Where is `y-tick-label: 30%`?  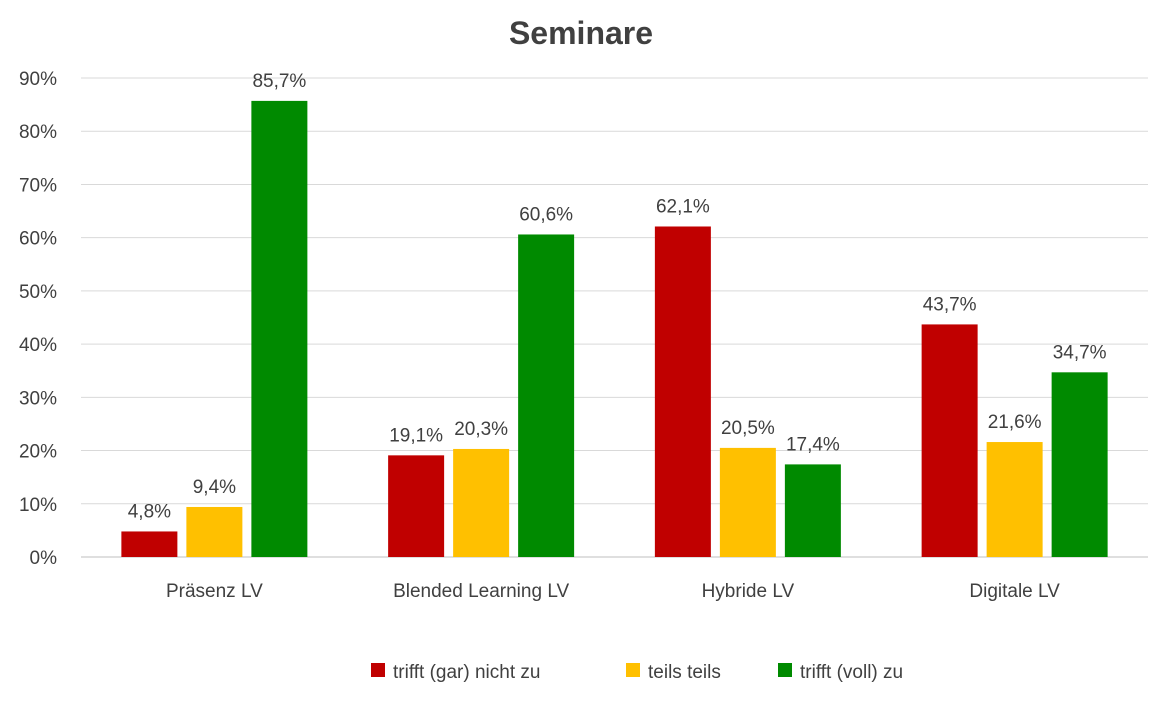
y-tick-label: 30% is located at coordinates (38, 398).